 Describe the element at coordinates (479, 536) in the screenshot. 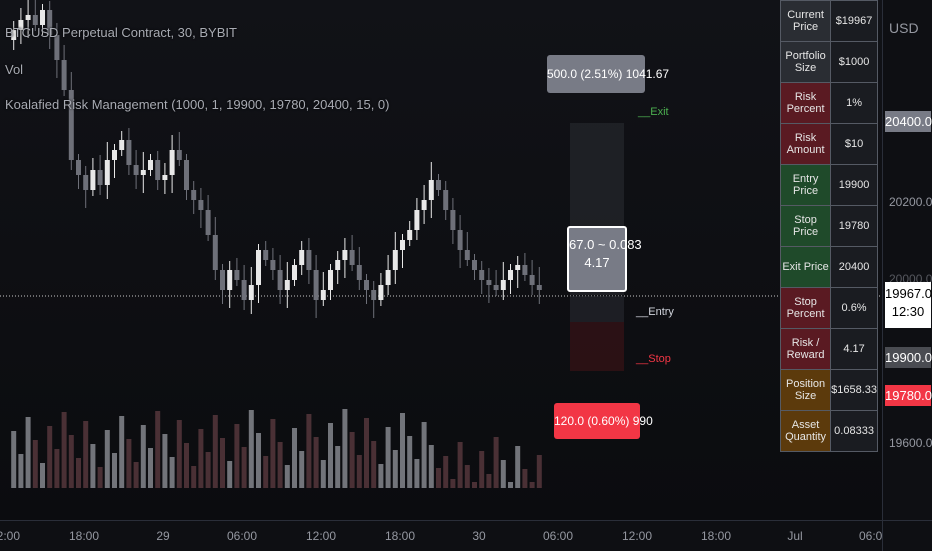

I see `time-tick: 30` at that location.